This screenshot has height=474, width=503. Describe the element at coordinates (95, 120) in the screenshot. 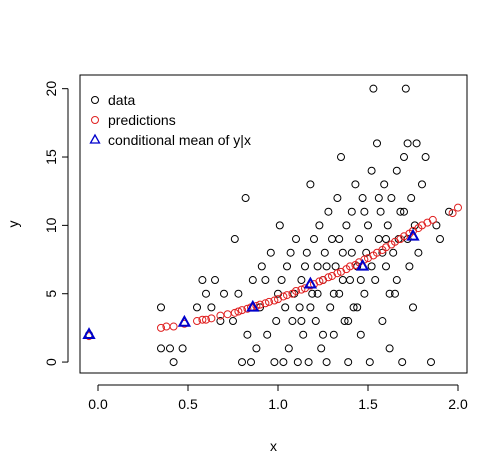

I see `legend-marker-predictions` at that location.